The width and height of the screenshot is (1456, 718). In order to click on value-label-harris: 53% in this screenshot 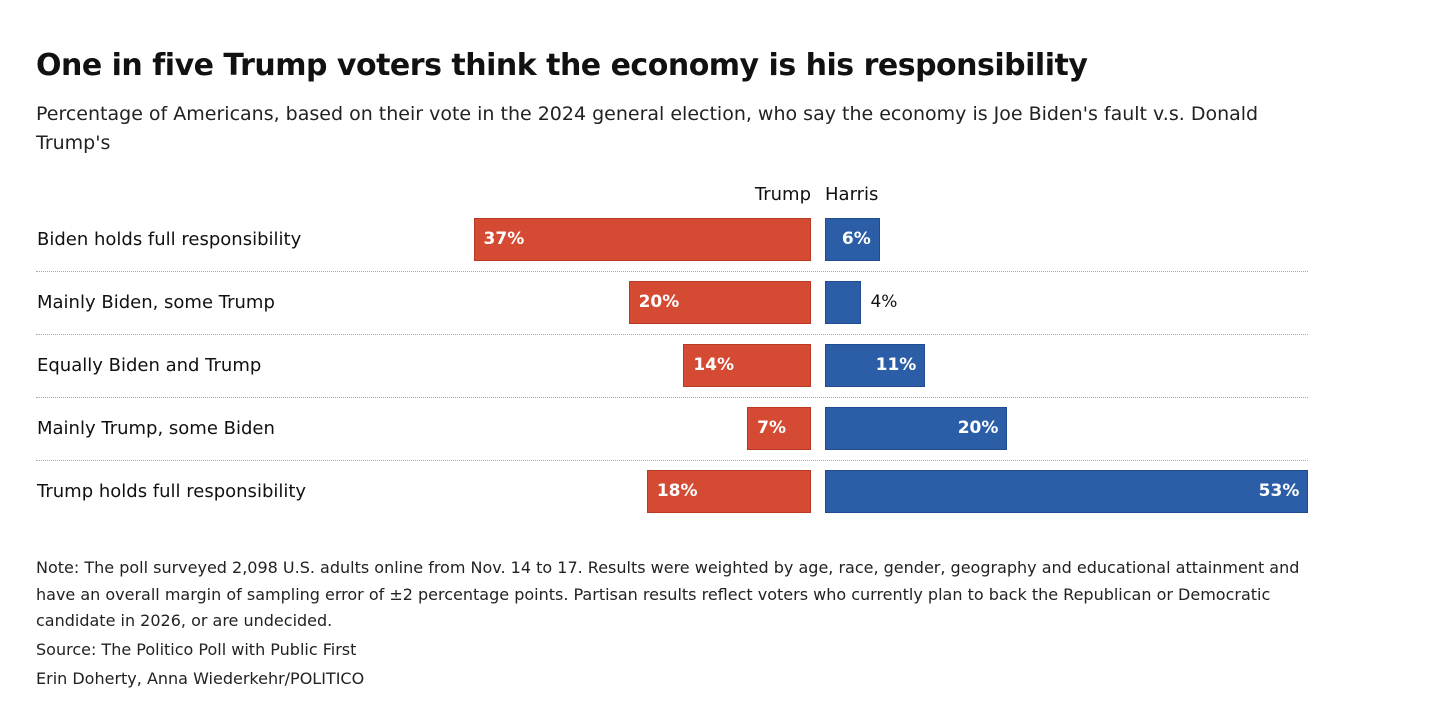, I will do `click(1279, 491)`.